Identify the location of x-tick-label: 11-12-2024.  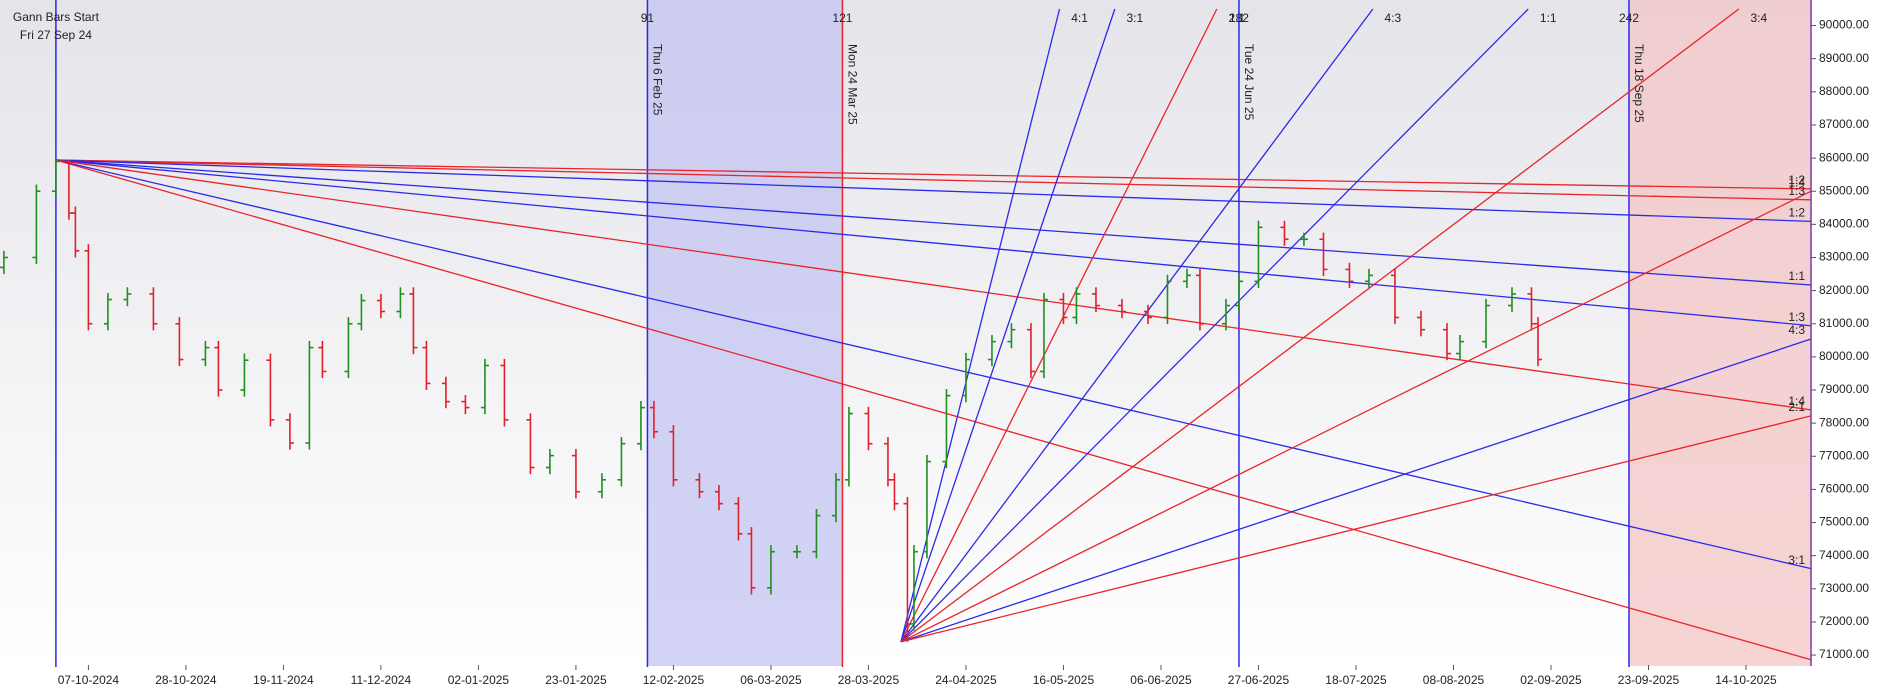
(381, 680).